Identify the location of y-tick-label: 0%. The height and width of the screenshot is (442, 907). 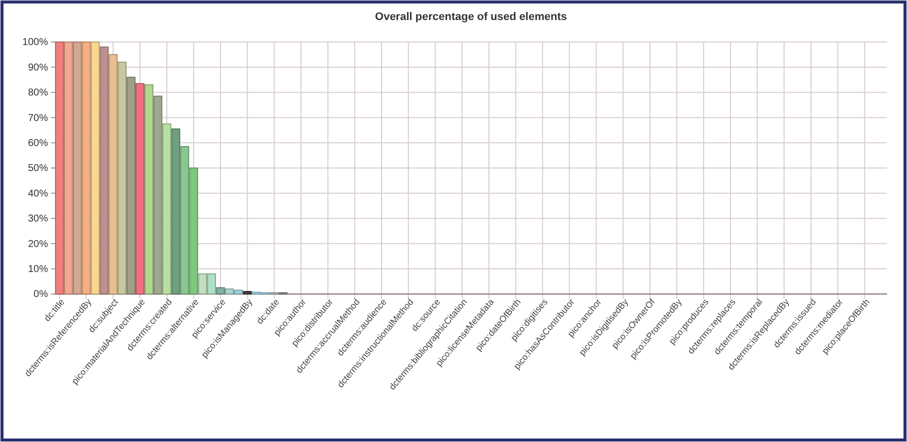
(41, 294).